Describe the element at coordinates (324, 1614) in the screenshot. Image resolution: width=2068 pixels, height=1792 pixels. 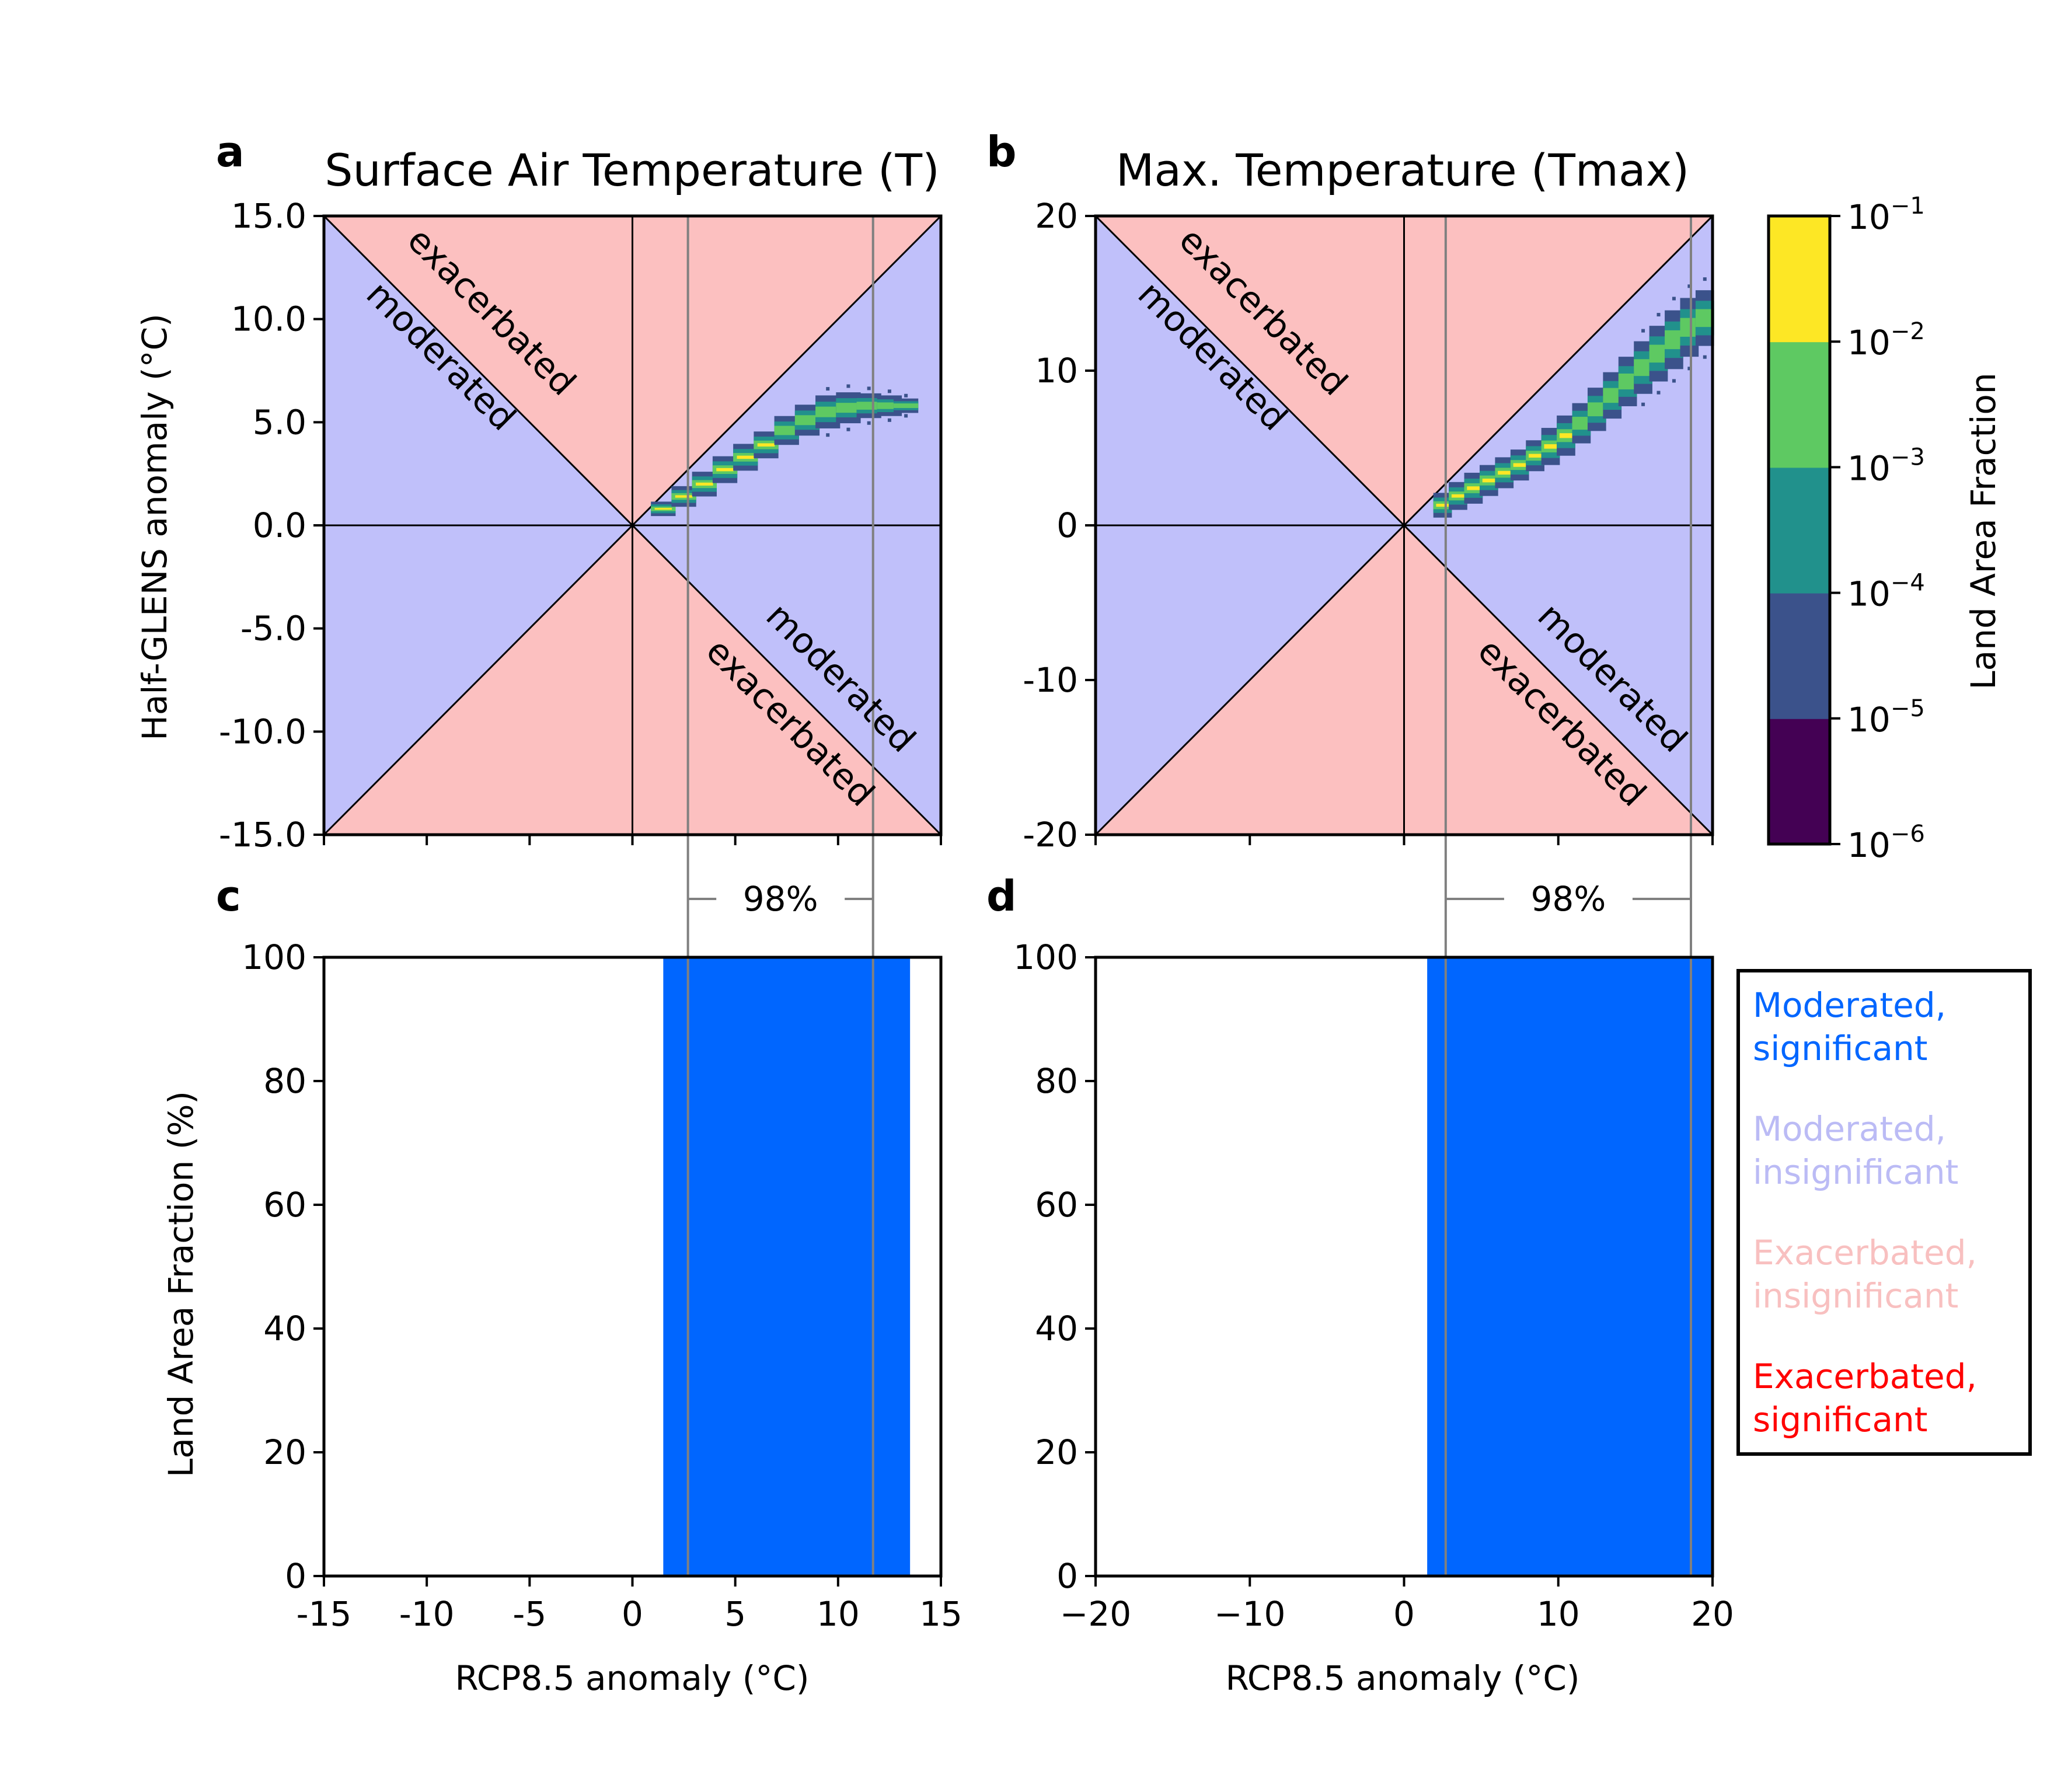
I see `x-tick-label: -15` at that location.